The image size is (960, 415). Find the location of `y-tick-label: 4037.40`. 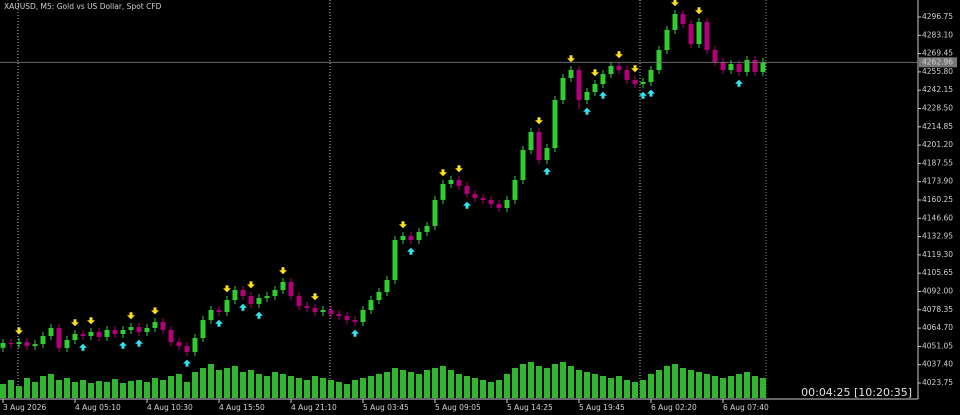

y-tick-label: 4037.40 is located at coordinates (937, 364).